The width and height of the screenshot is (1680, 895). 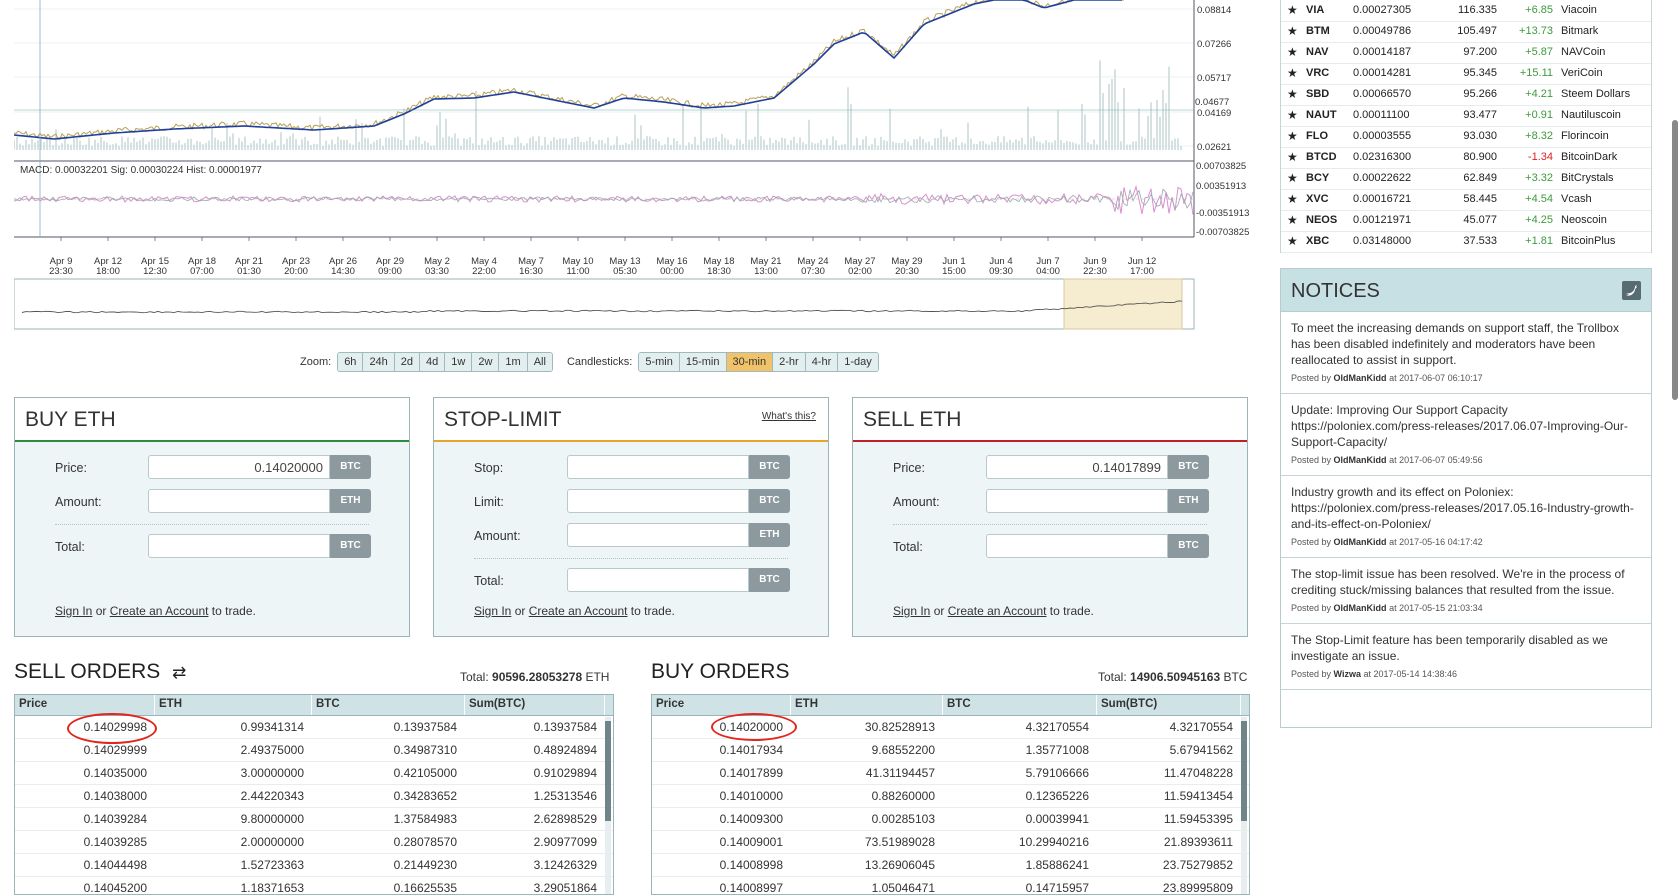 I want to click on macd-axis-tick: 0.00703825, so click(x=1221, y=166).